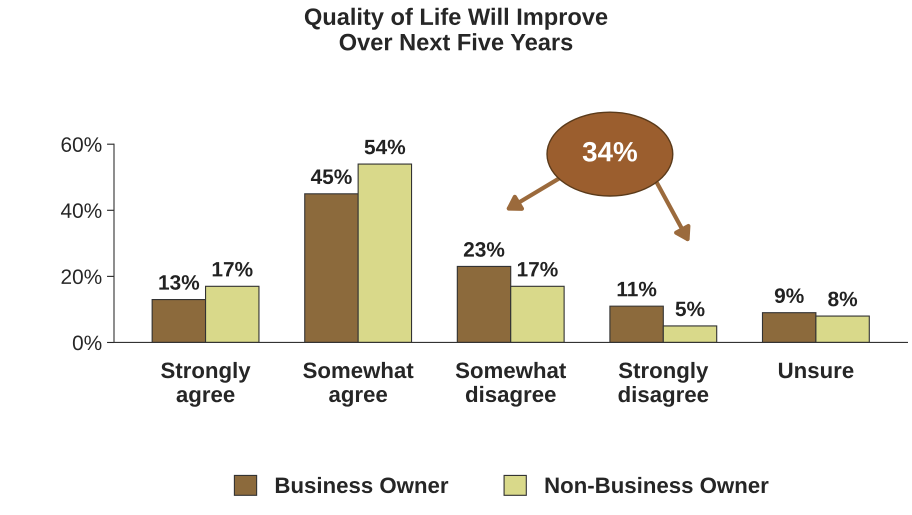 This screenshot has height=515, width=912. What do you see at coordinates (484, 249) in the screenshot?
I see `data-label: 23%` at bounding box center [484, 249].